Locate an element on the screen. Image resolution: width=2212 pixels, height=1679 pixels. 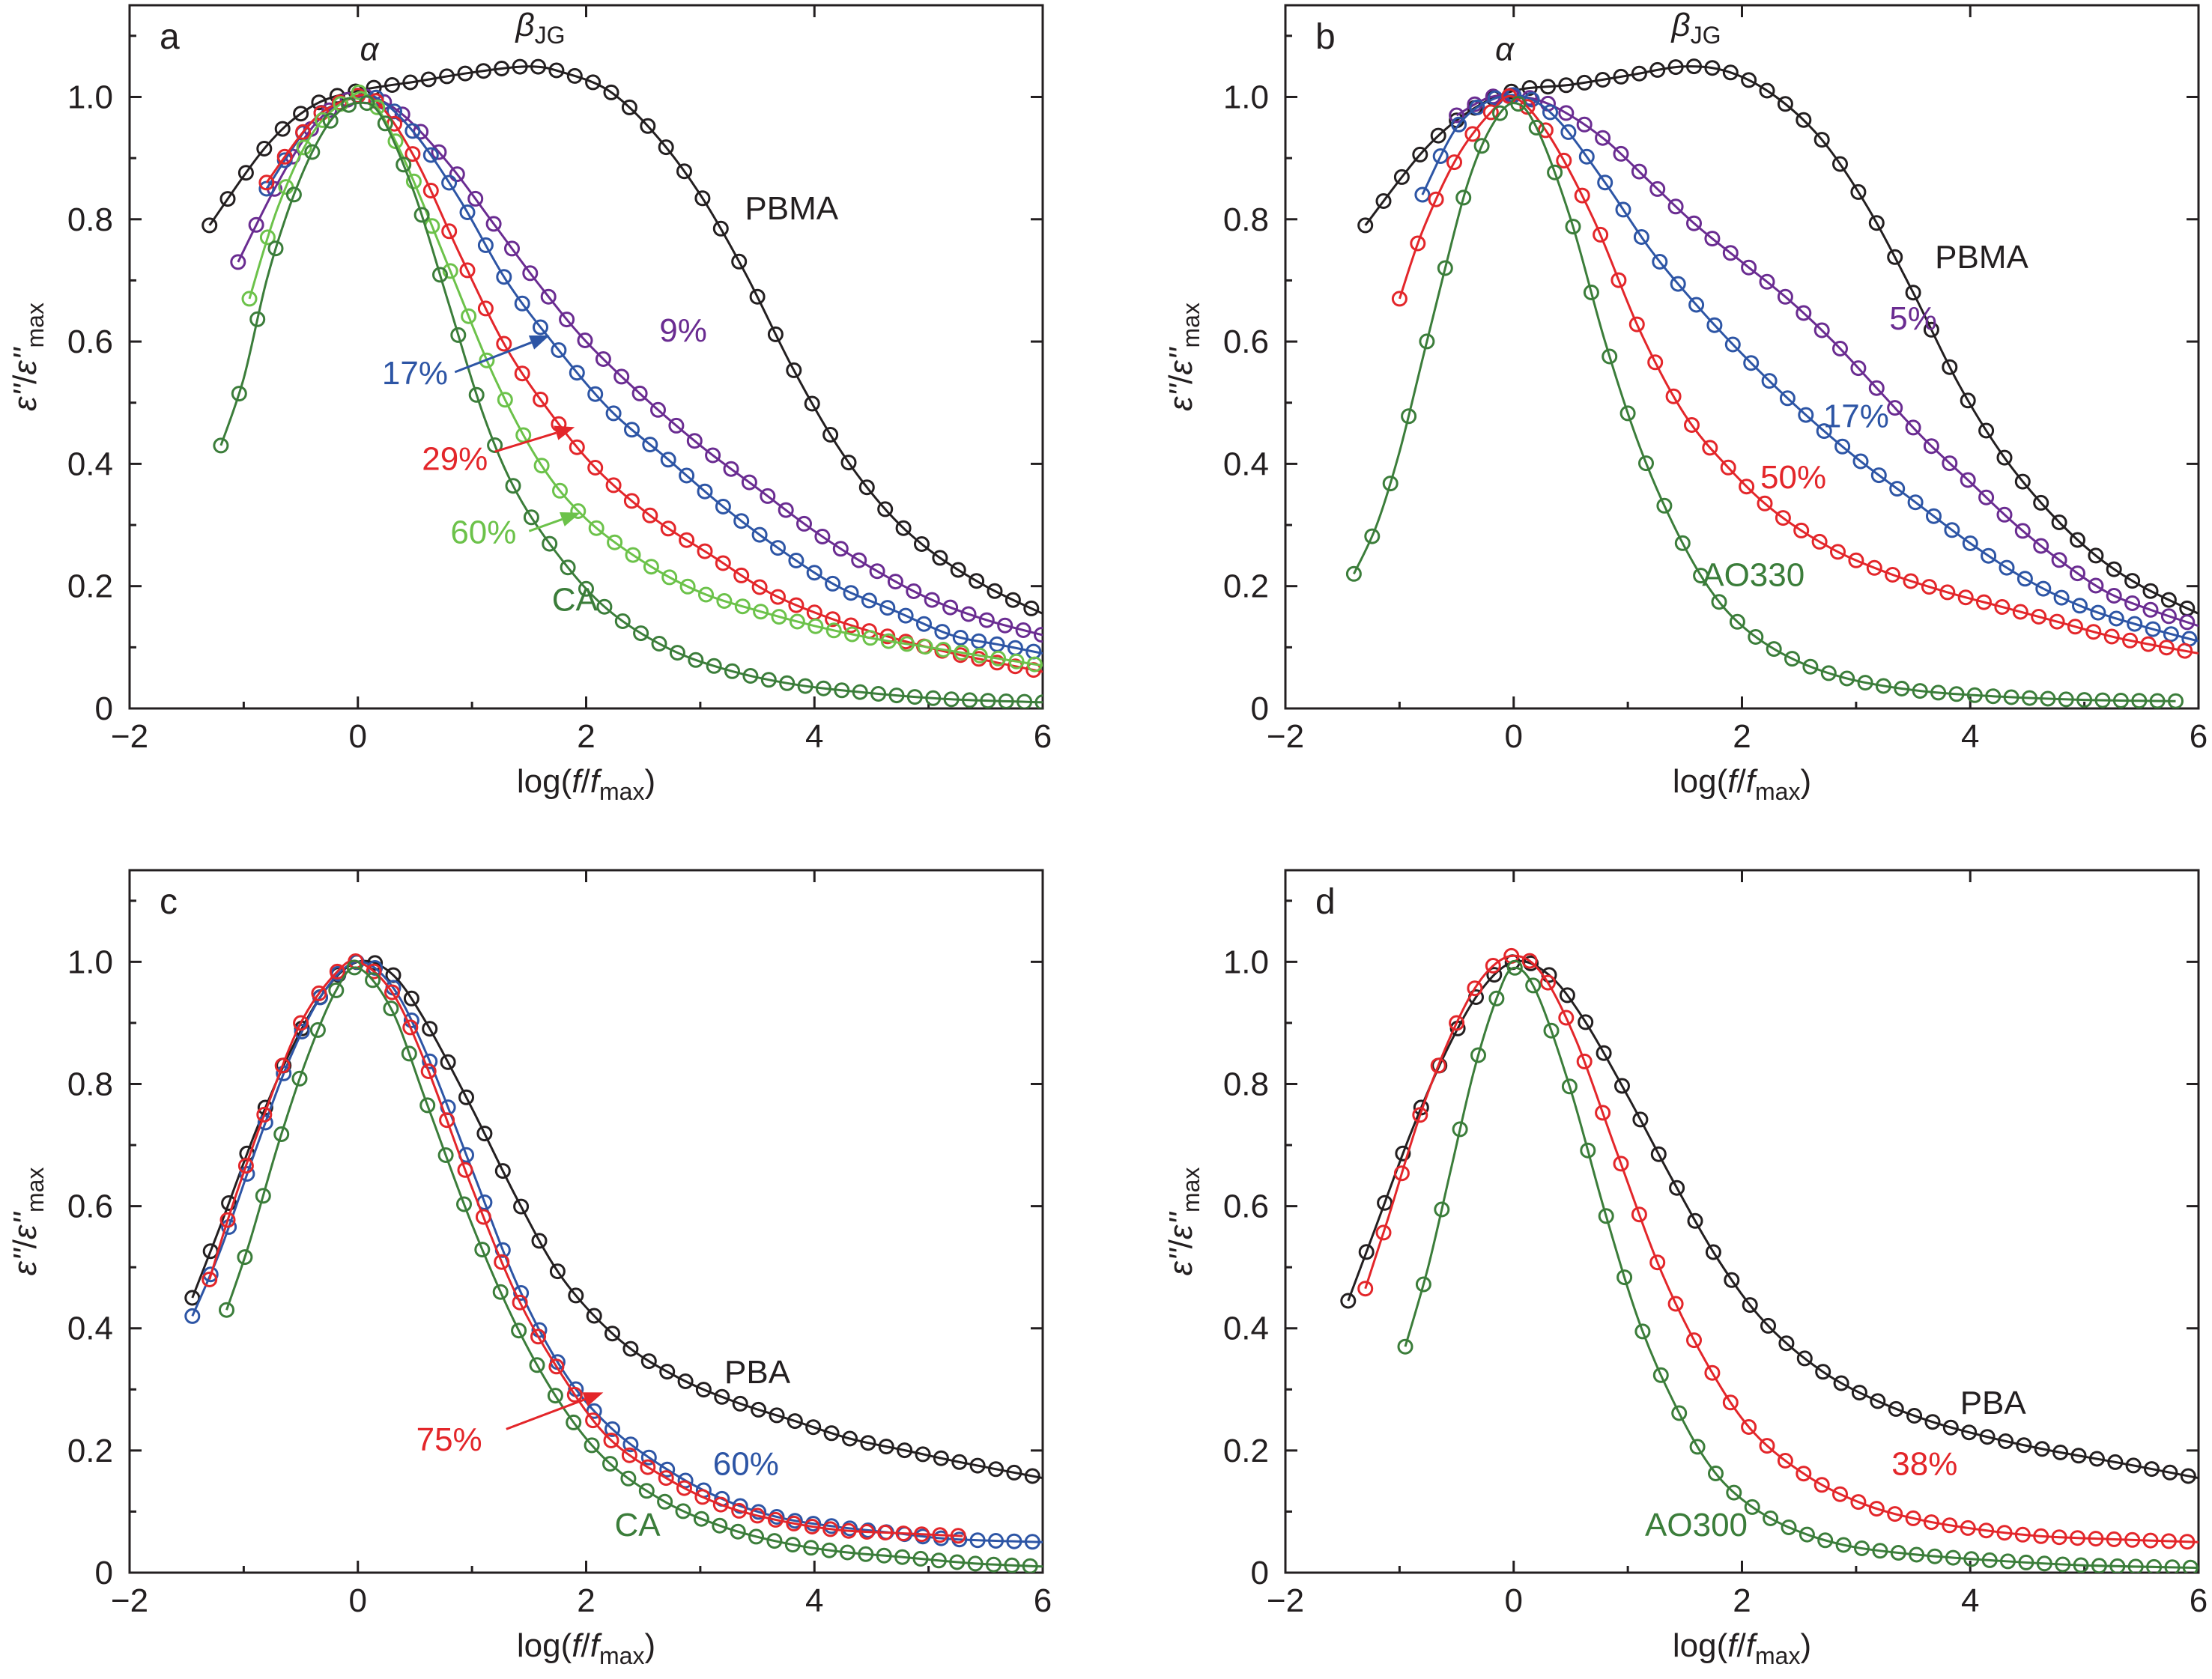
y-axis-label: ε''/ε''max is located at coordinates (1184, 357).